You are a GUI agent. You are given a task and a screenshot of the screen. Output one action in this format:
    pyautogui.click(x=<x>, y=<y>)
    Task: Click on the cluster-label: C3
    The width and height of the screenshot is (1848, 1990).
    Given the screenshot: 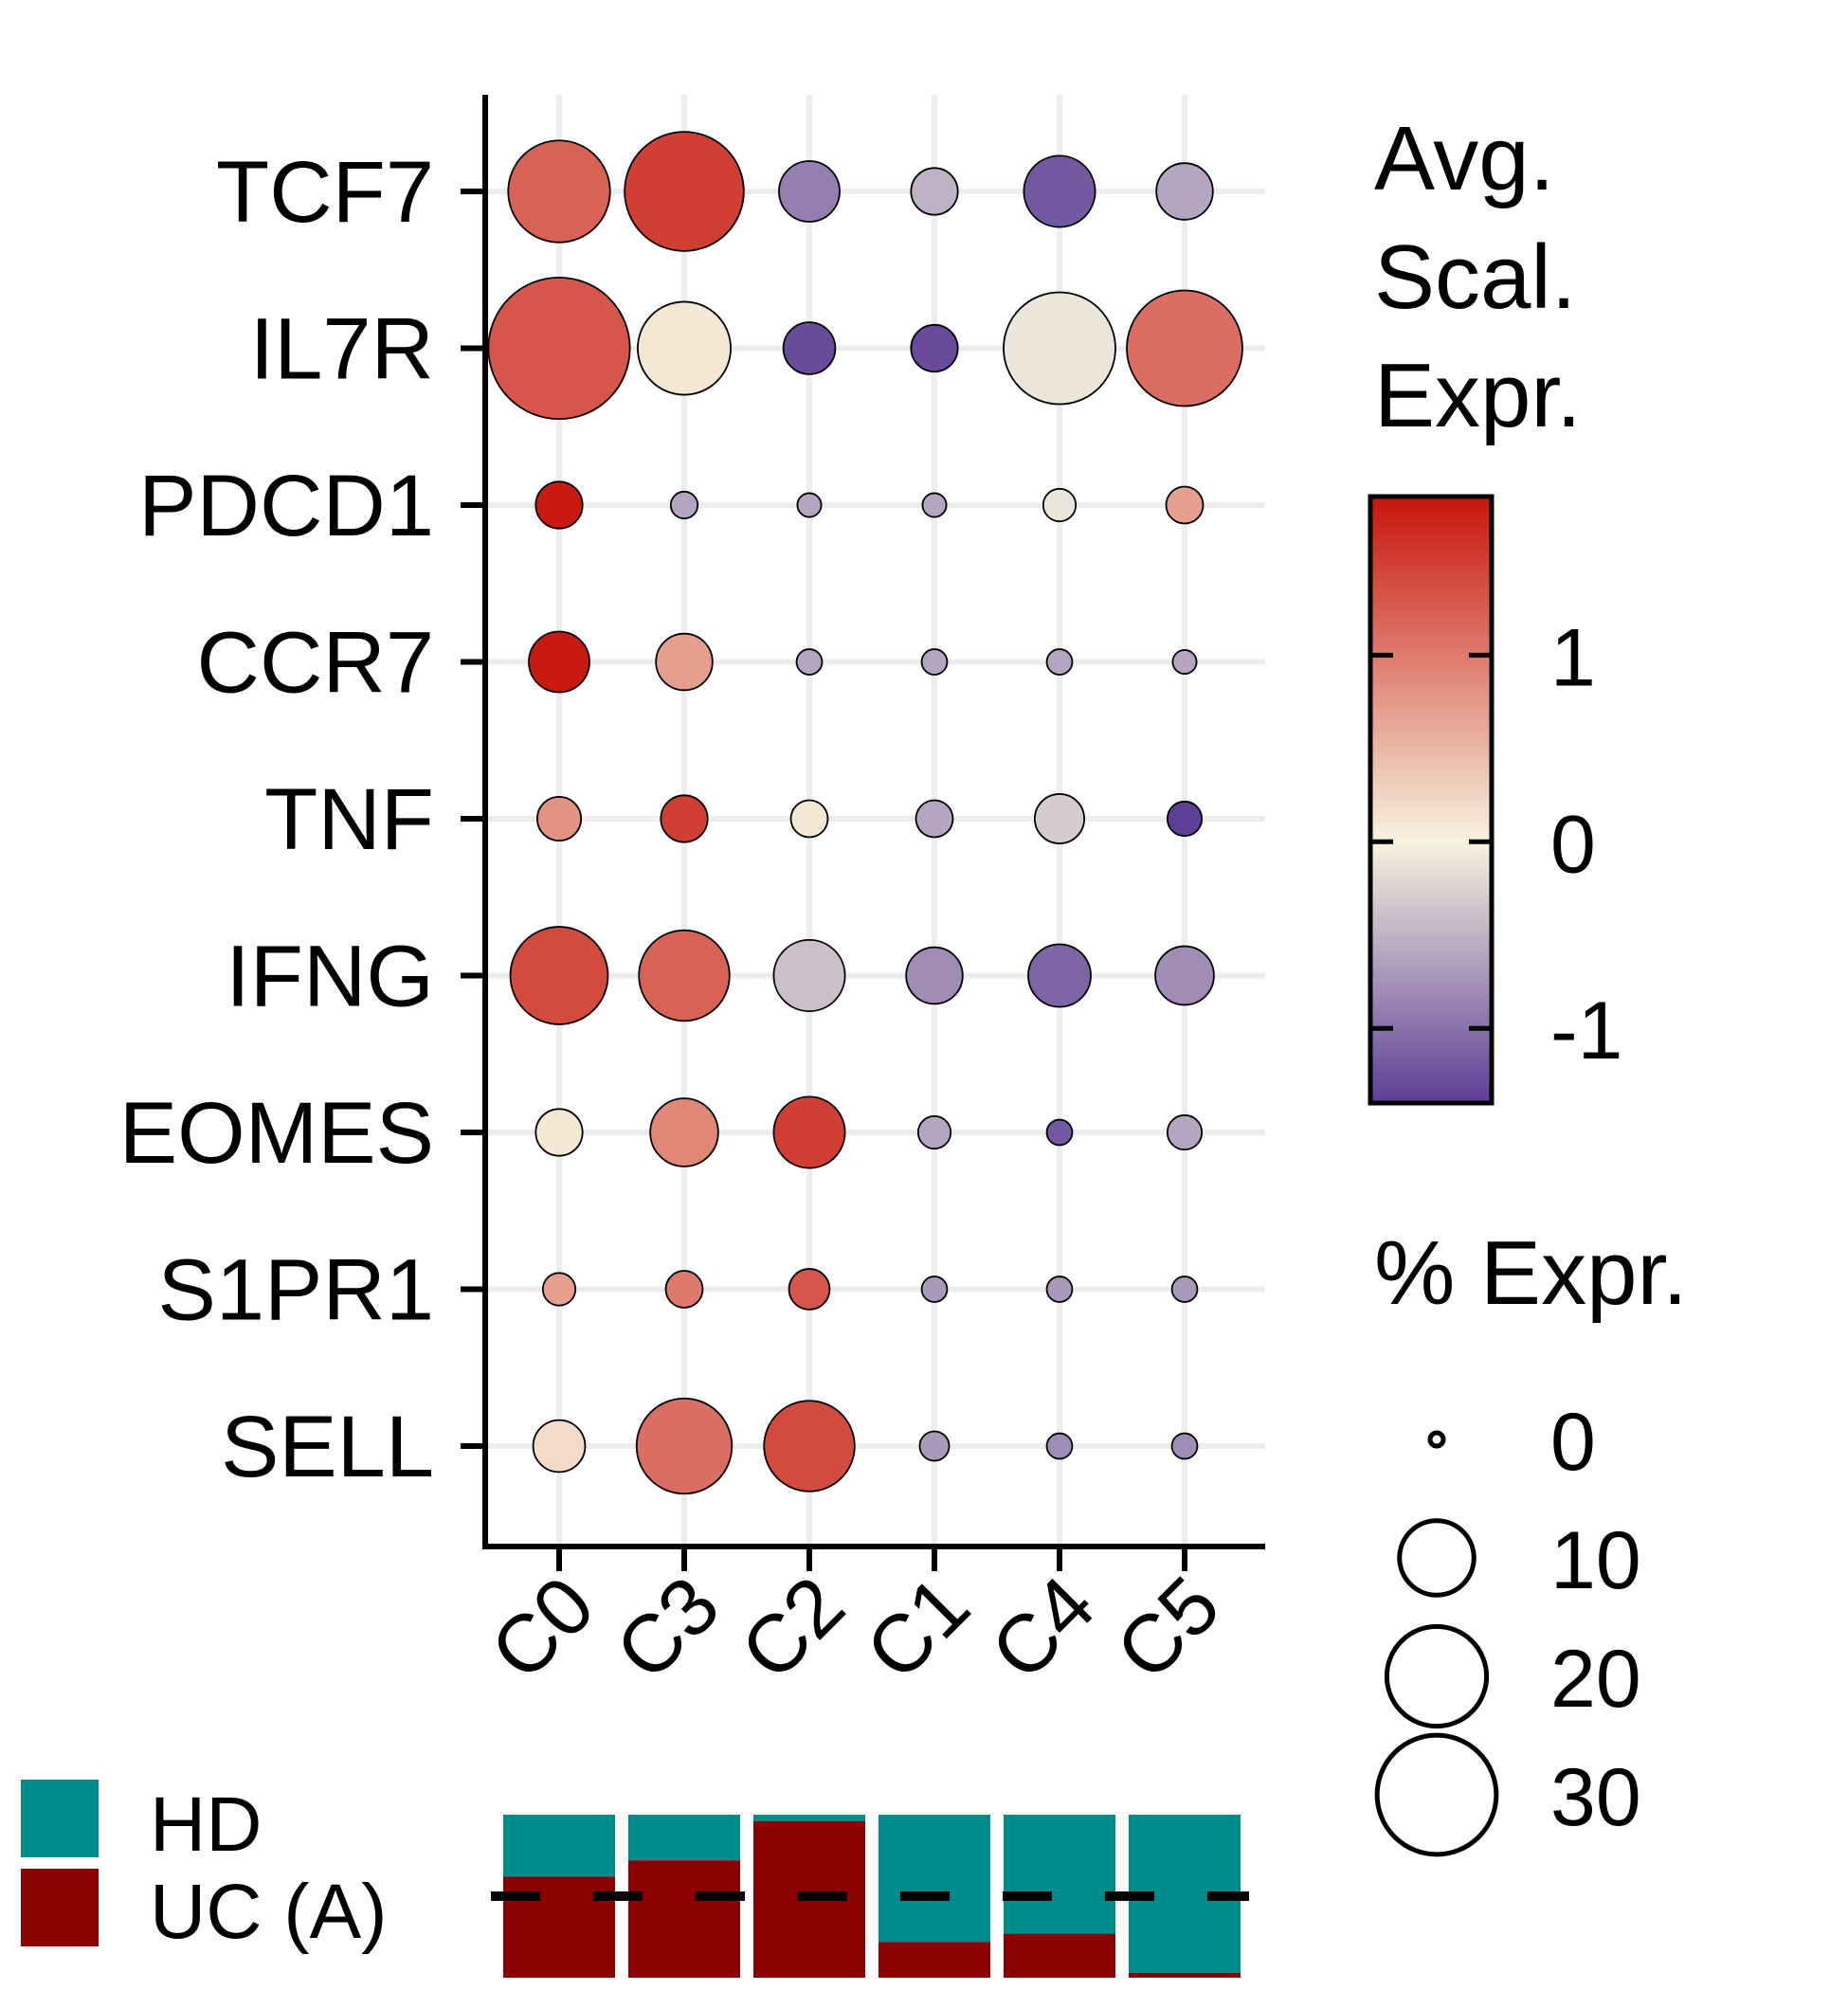 What is the action you would take?
    pyautogui.click(x=668, y=1629)
    